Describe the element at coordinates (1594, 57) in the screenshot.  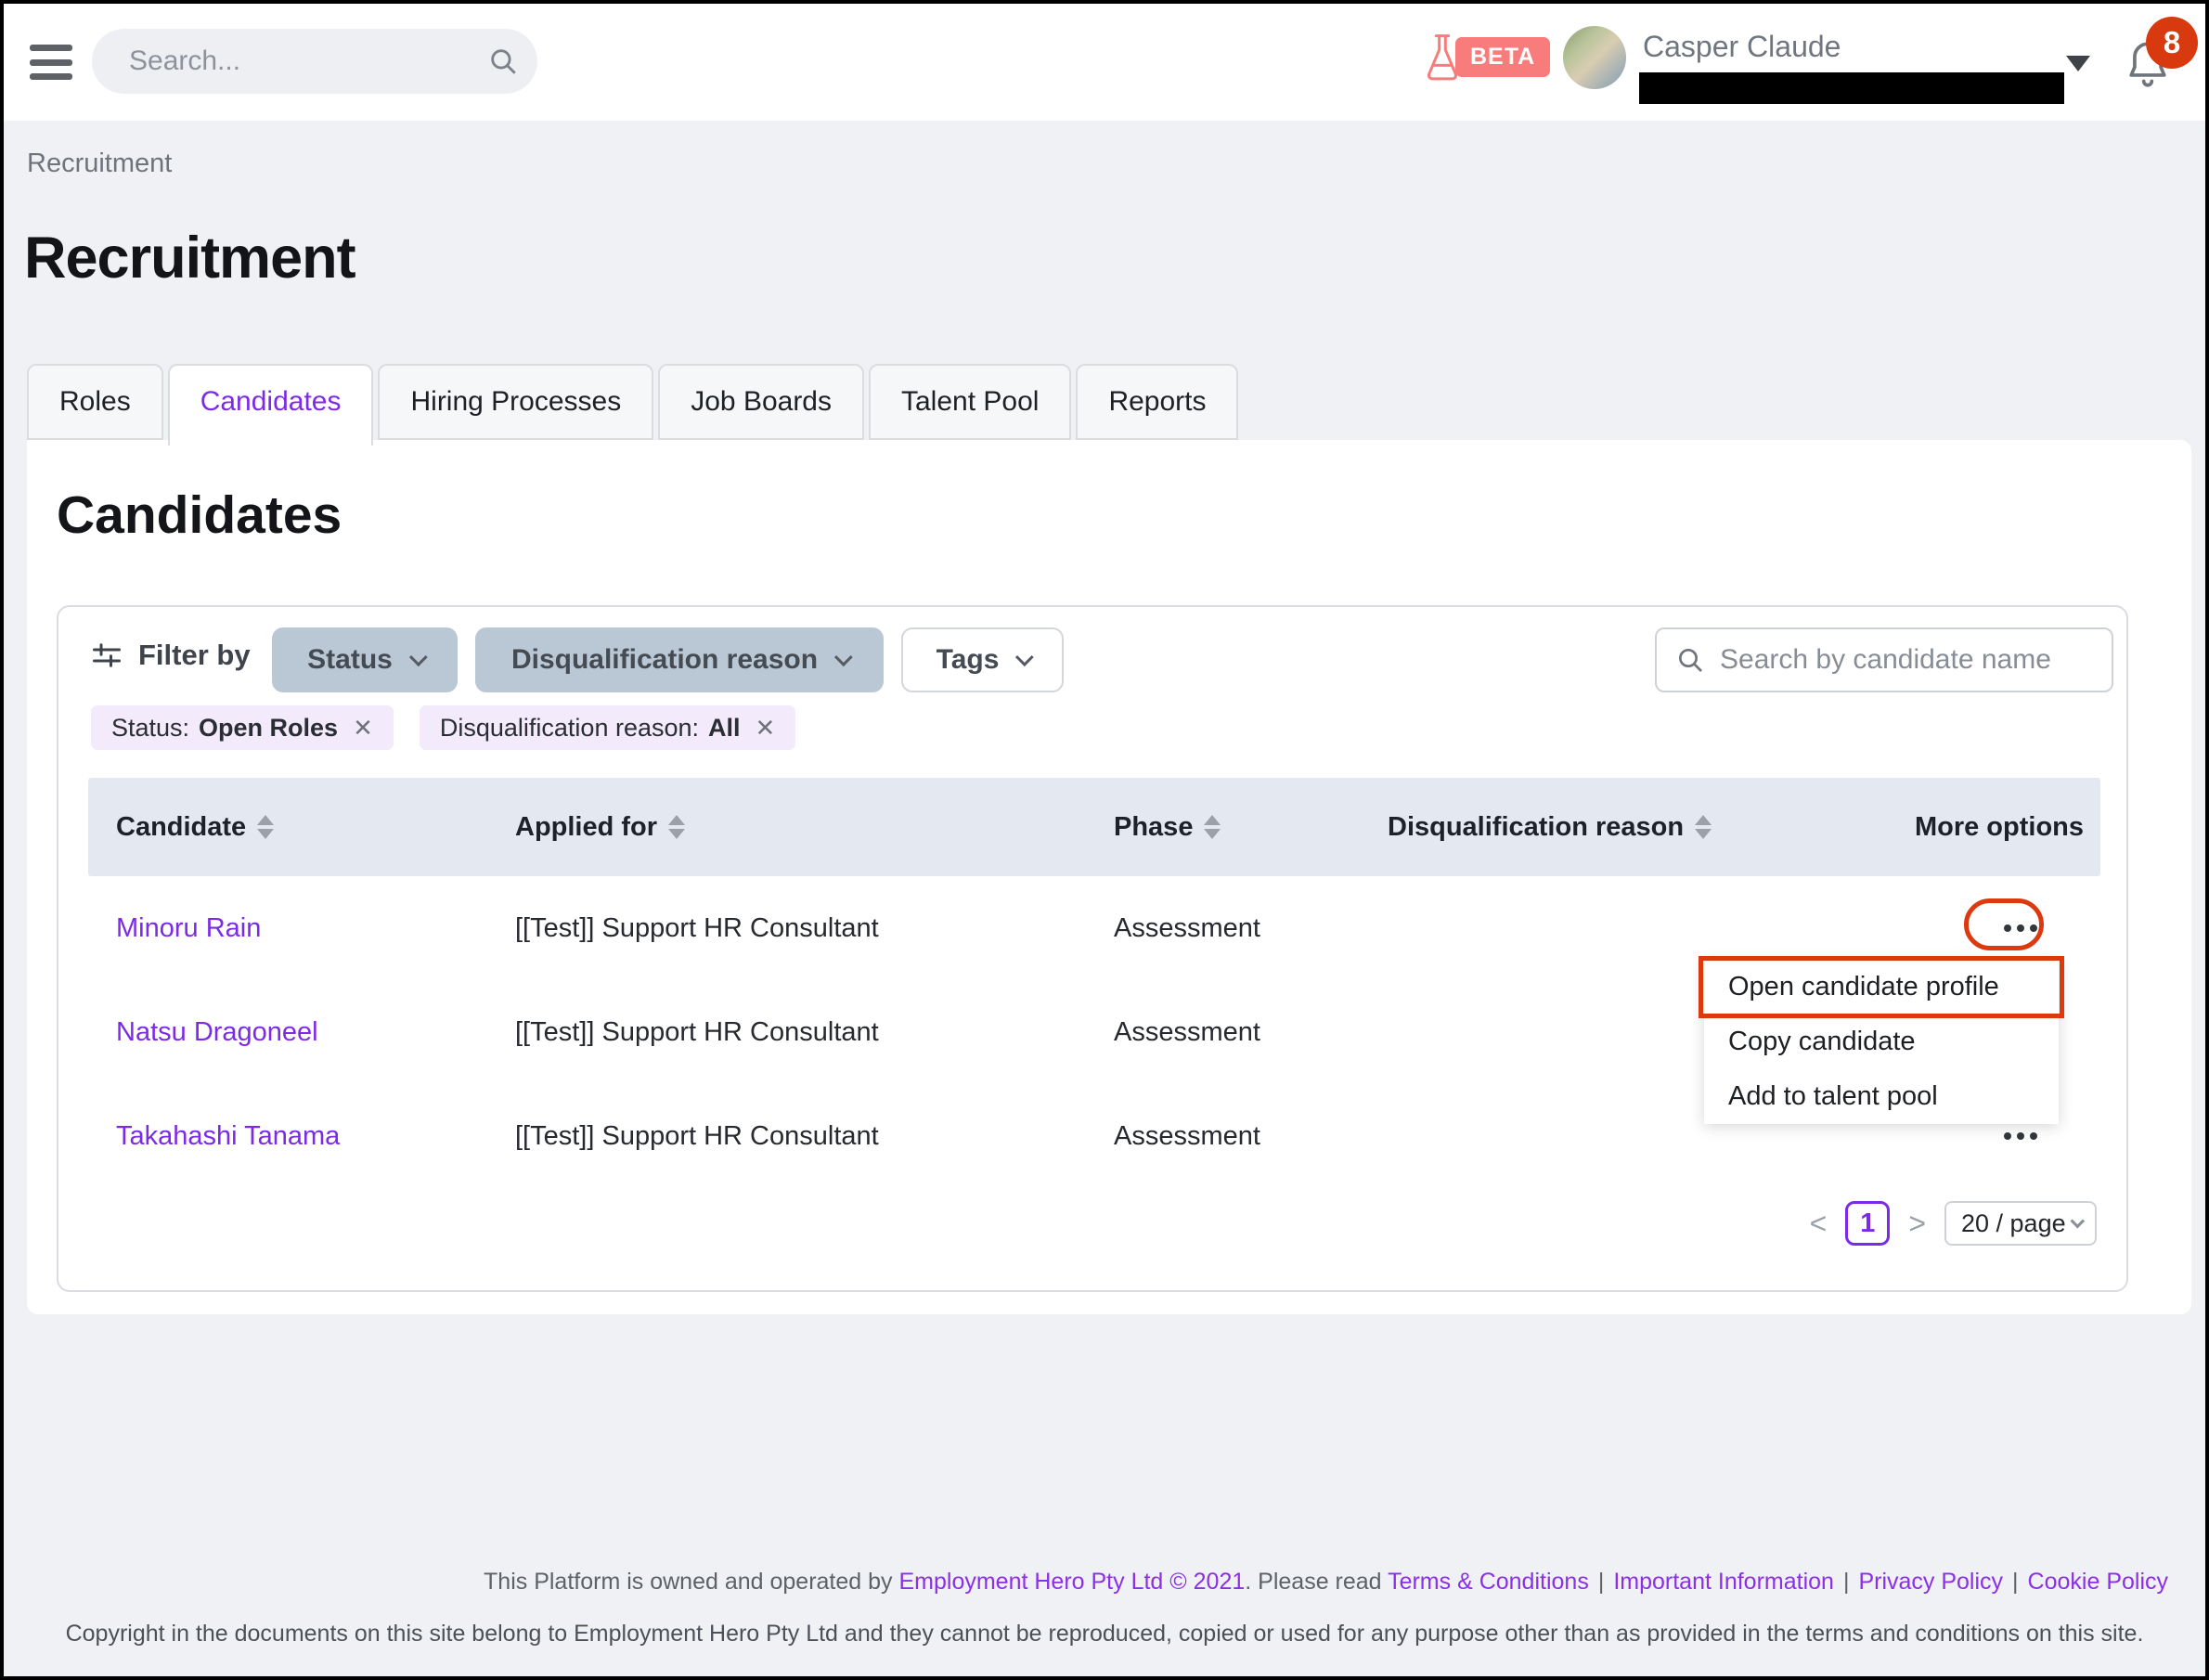
I see `user-avatar` at that location.